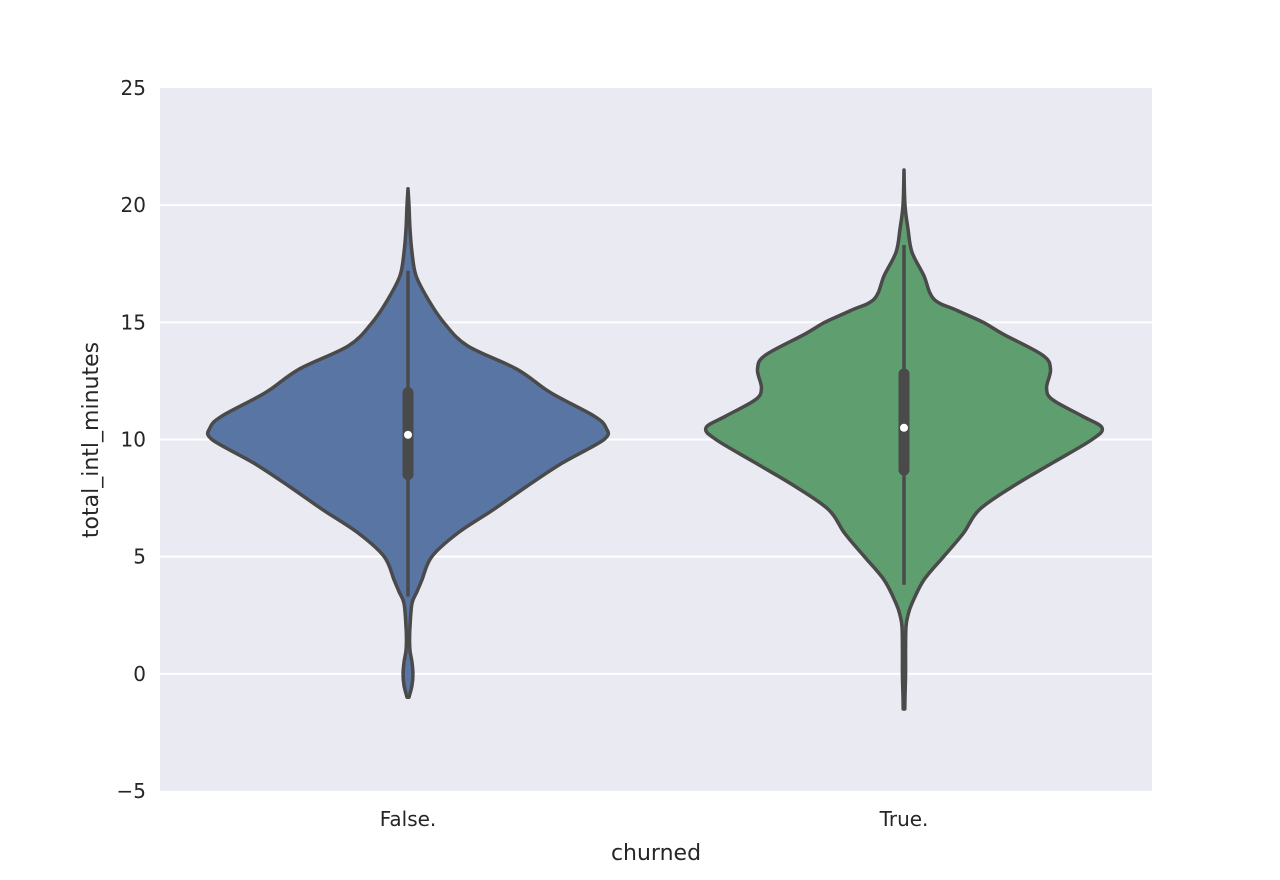  I want to click on x-tick-labels: False. True., so click(654, 819).